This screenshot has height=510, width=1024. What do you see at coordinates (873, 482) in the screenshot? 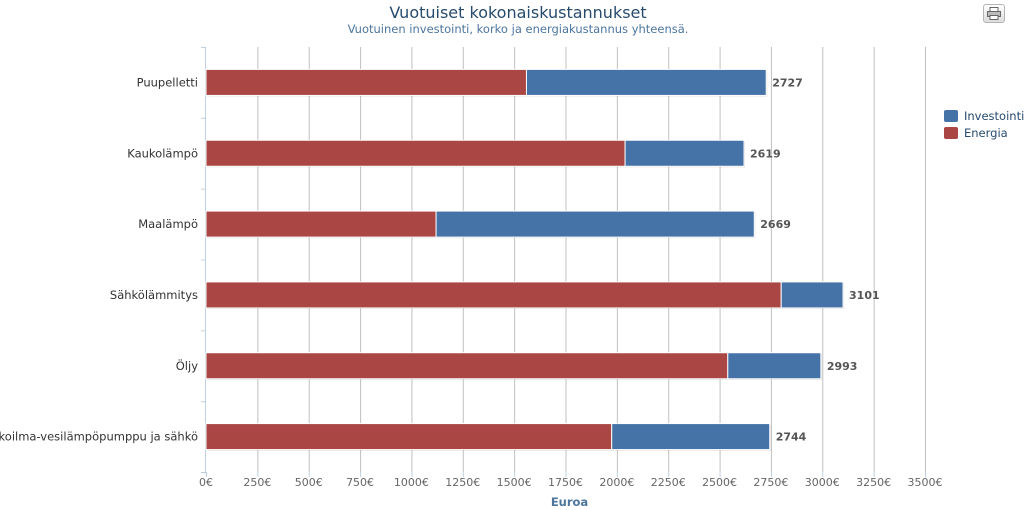
I see `x-tick-label: 3250€` at bounding box center [873, 482].